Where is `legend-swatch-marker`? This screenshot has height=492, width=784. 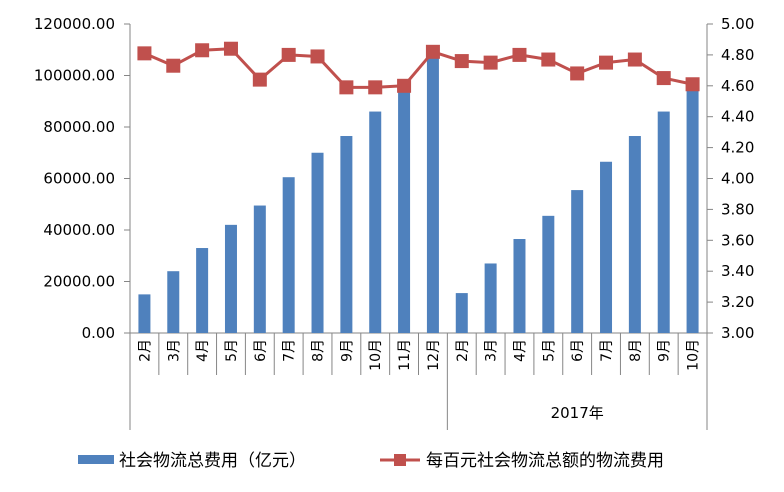
legend-swatch-marker is located at coordinates (400, 460).